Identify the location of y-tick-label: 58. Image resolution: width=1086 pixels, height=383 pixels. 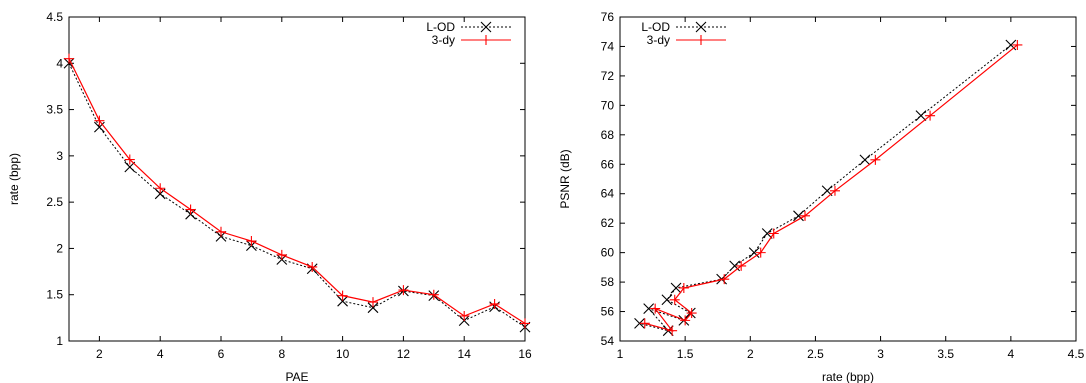
(608, 282).